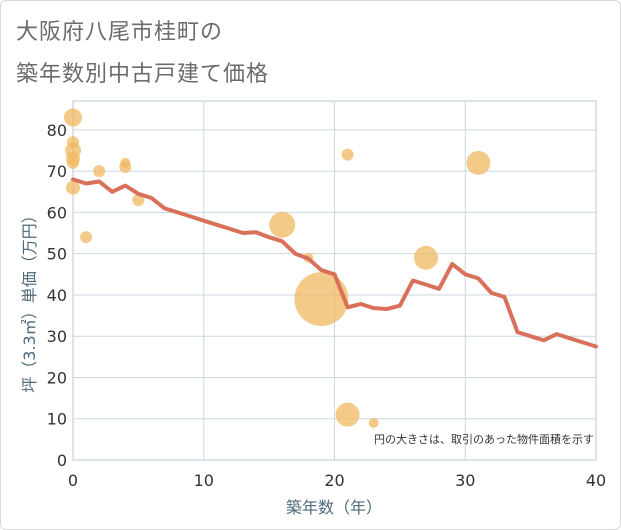 This screenshot has width=621, height=530. I want to click on y-axis-label: 坪（3.3㎡）単価（万円）, so click(29, 299).